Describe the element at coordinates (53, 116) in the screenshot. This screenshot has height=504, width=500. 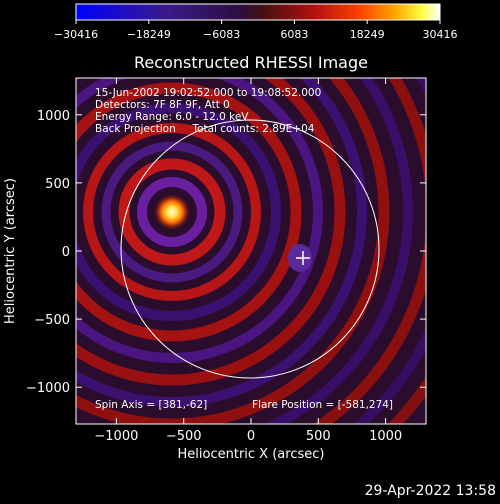
I see `y-tick-label: 1000` at that location.